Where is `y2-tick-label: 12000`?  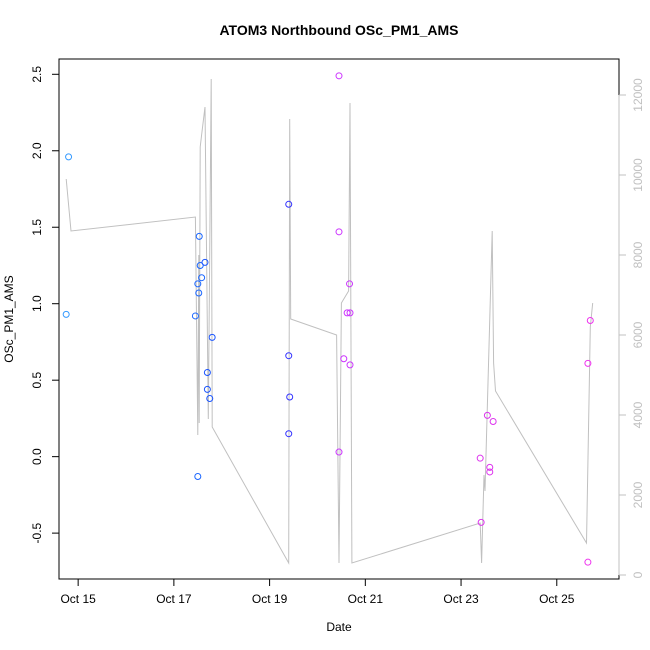 y2-tick-label: 12000 is located at coordinates (638, 95).